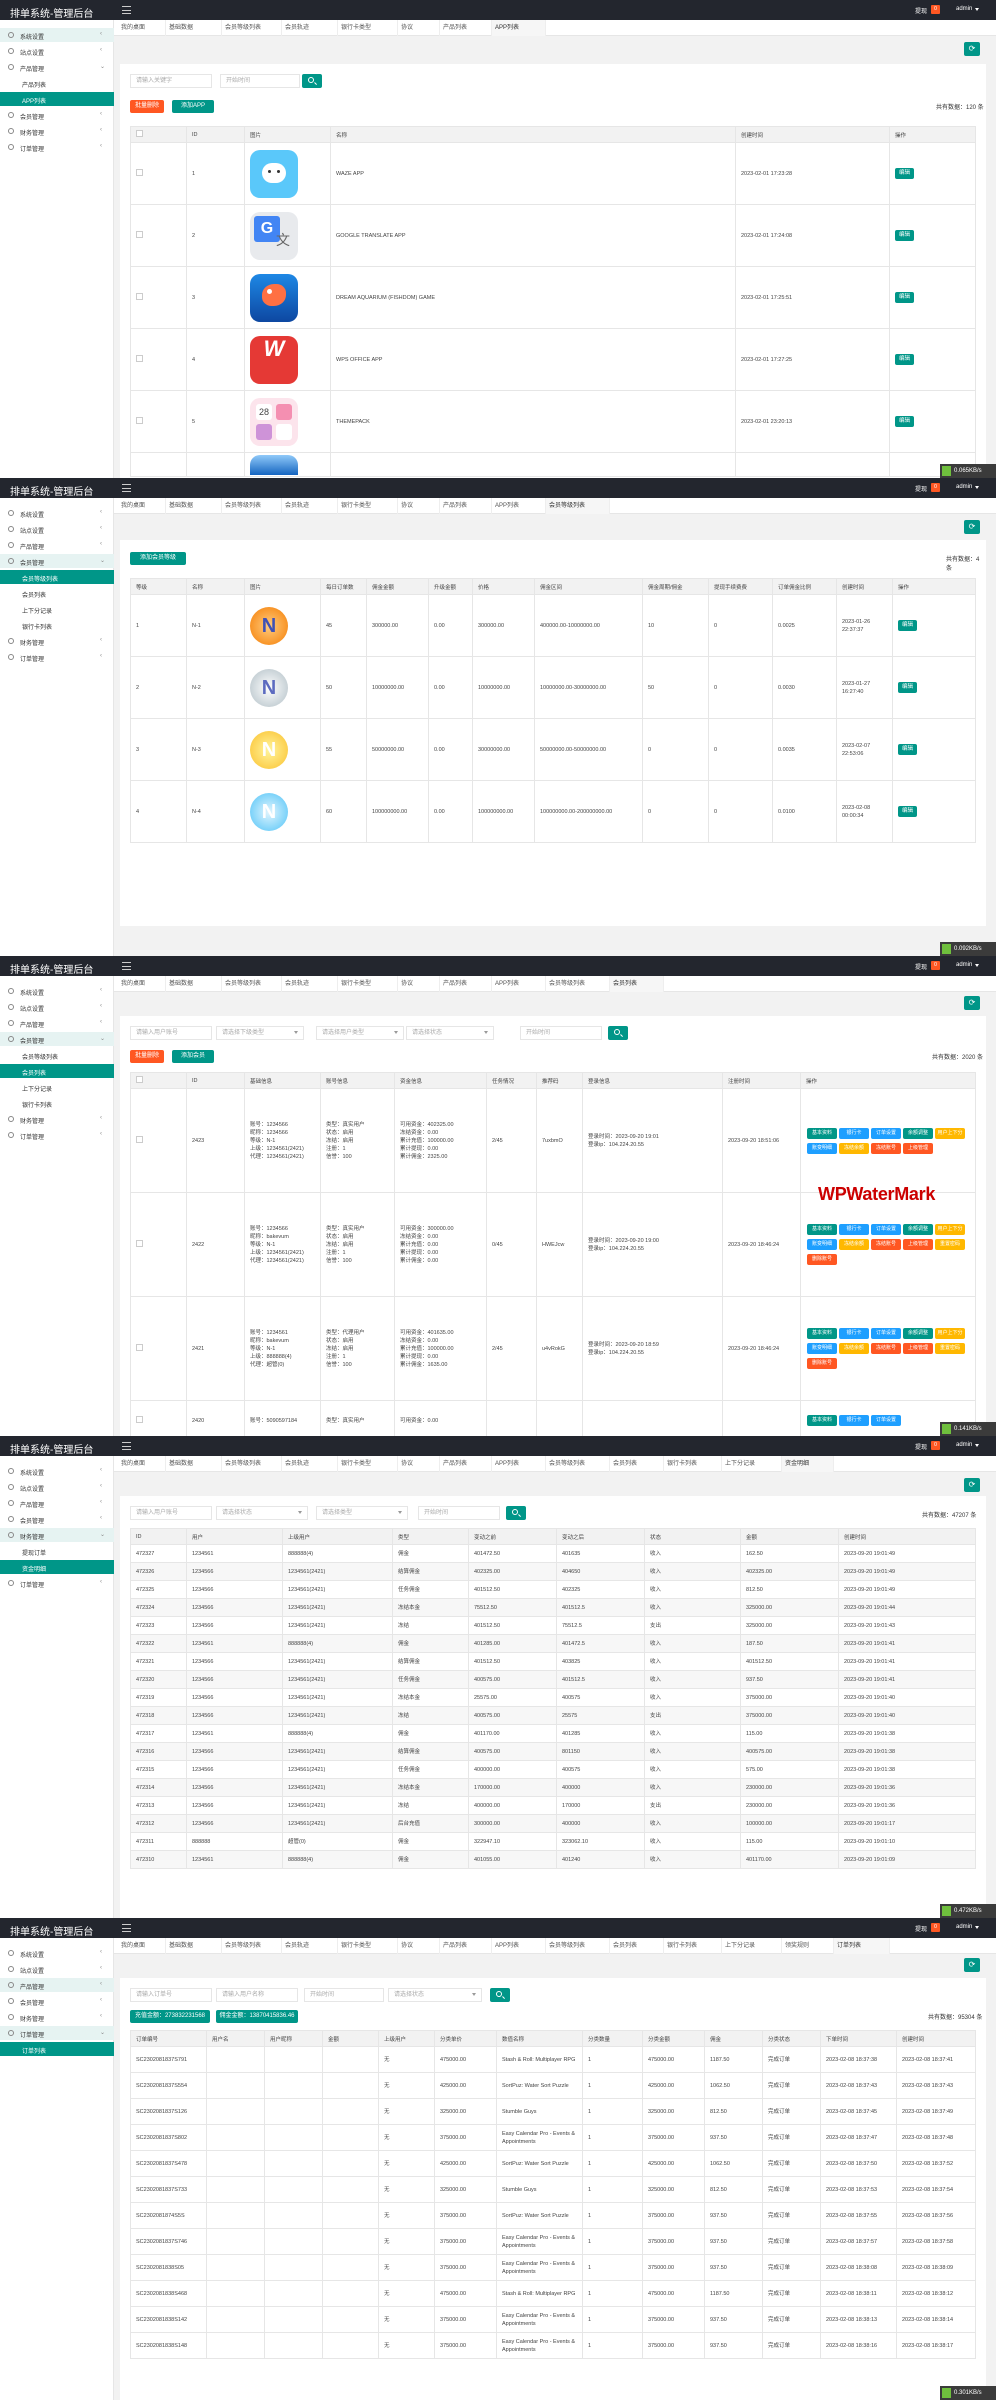 This screenshot has height=2400, width=996. Describe the element at coordinates (171, 1995) in the screenshot. I see `order-no-input: 请输入订单号` at that location.